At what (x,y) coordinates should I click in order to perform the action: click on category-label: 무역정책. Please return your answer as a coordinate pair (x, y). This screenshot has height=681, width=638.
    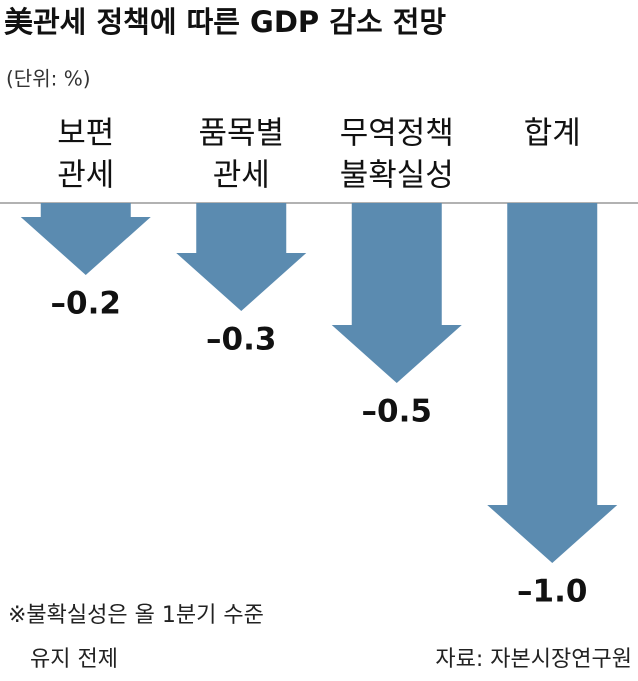
    Looking at the image, I should click on (397, 134).